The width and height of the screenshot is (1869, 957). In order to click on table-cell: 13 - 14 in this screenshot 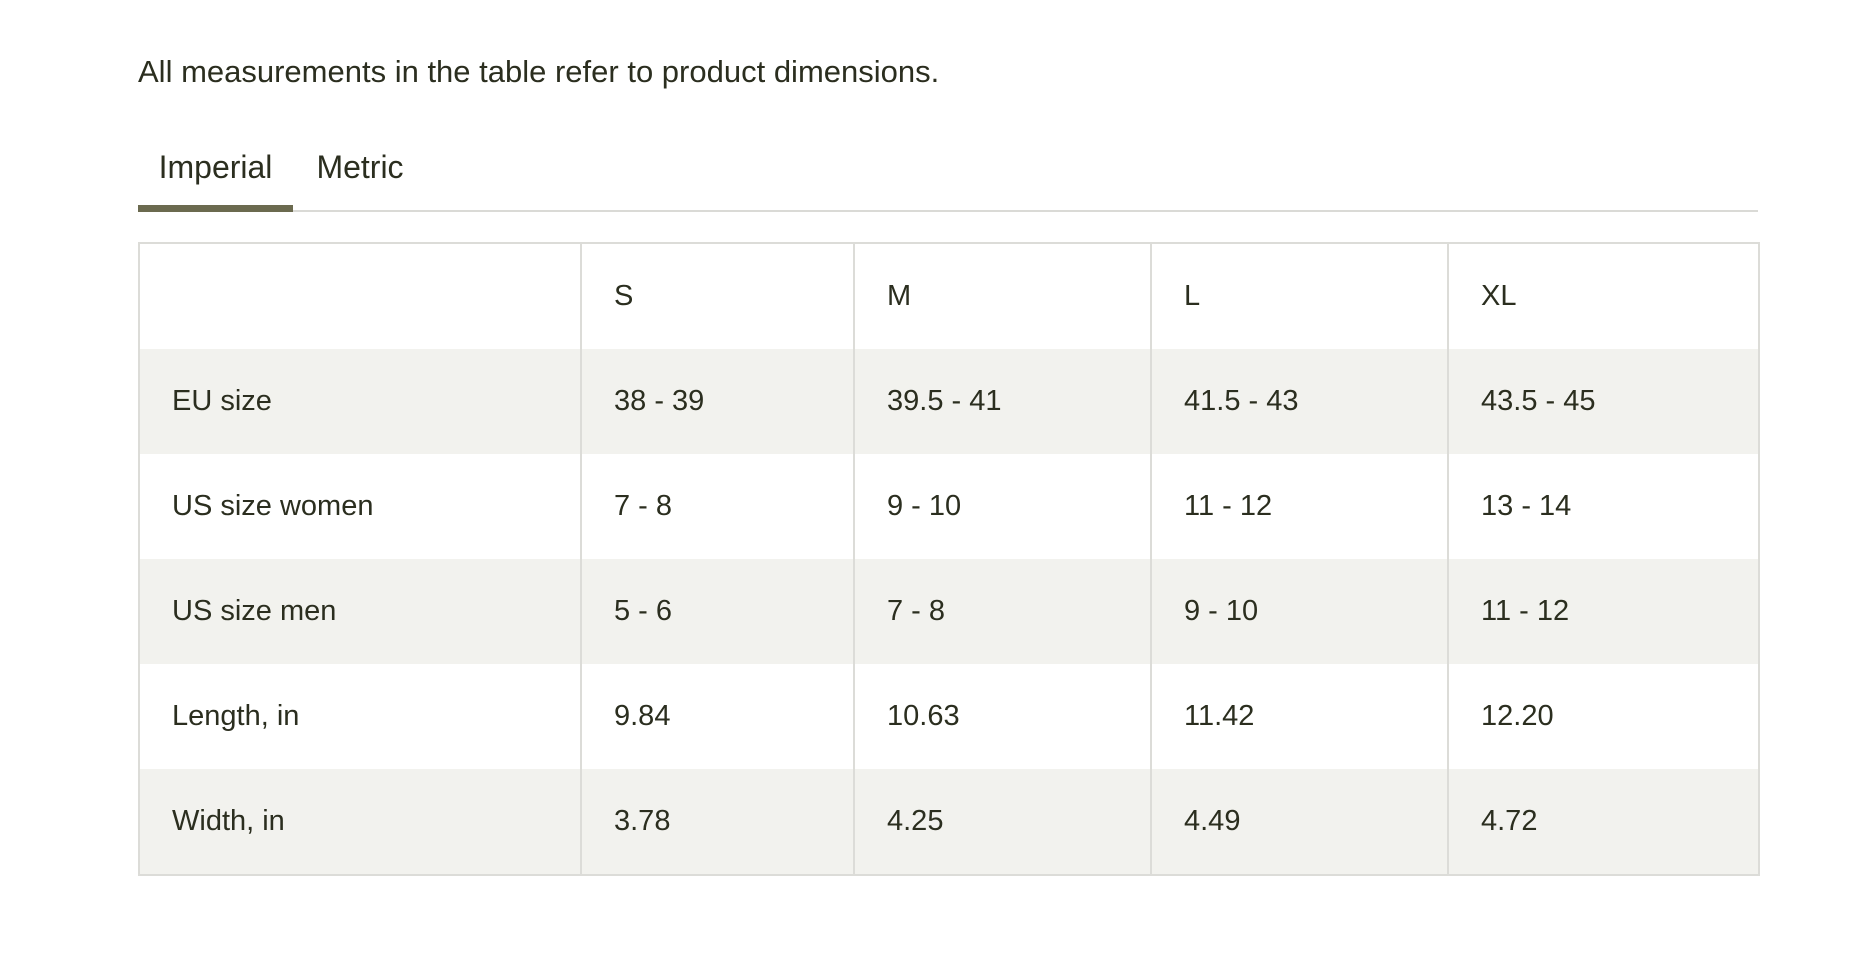, I will do `click(1603, 506)`.